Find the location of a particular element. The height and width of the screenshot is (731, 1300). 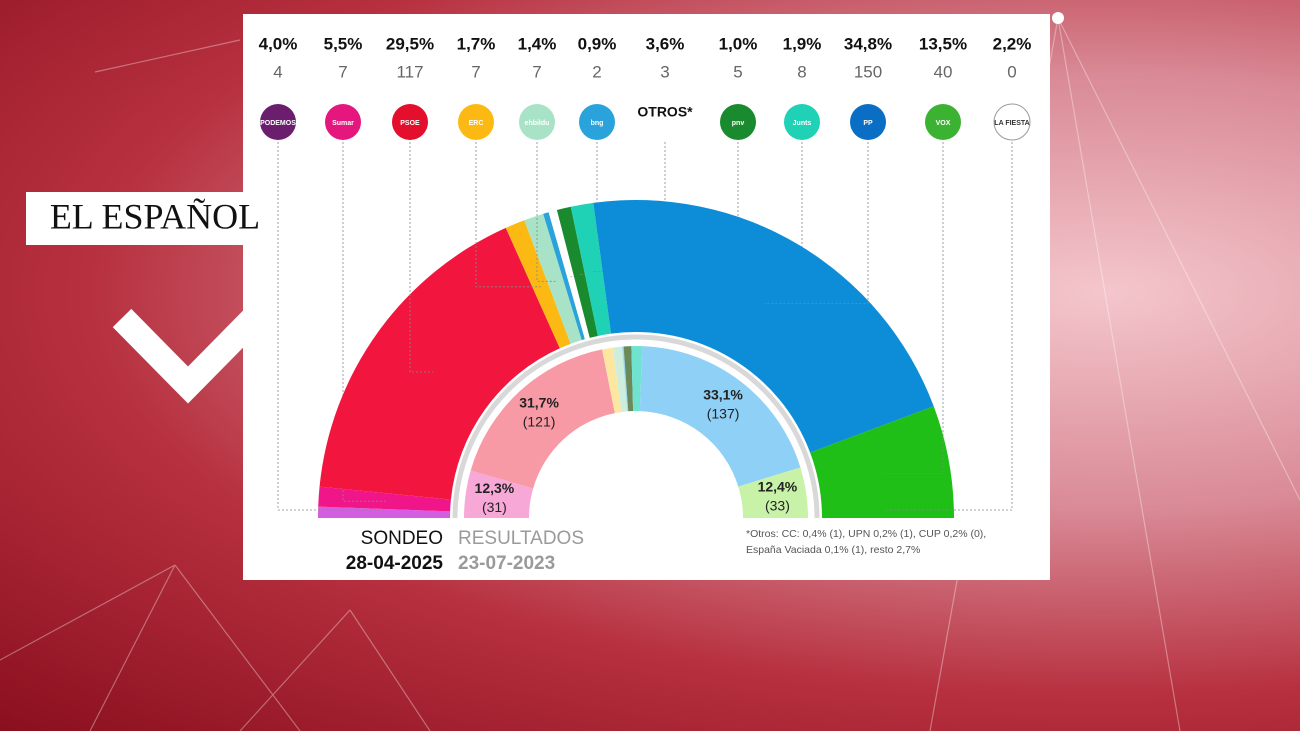

party-name: PODEMOS is located at coordinates (278, 123).